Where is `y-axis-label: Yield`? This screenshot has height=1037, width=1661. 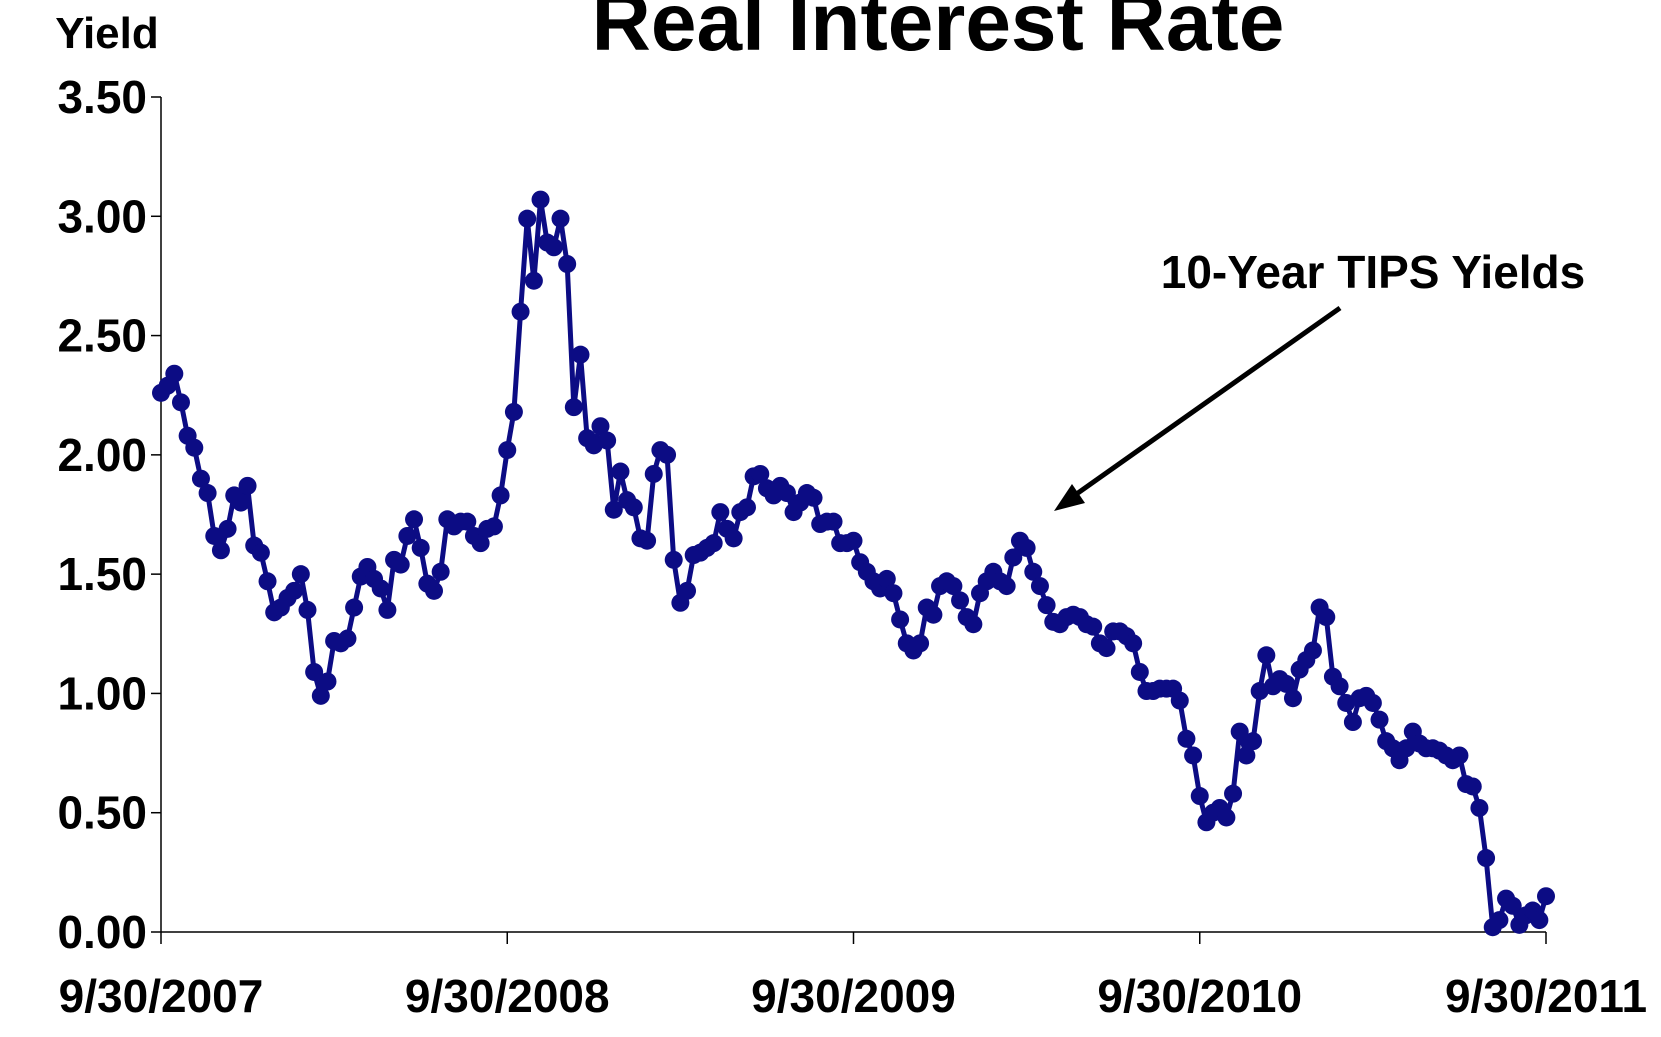 y-axis-label: Yield is located at coordinates (107, 33).